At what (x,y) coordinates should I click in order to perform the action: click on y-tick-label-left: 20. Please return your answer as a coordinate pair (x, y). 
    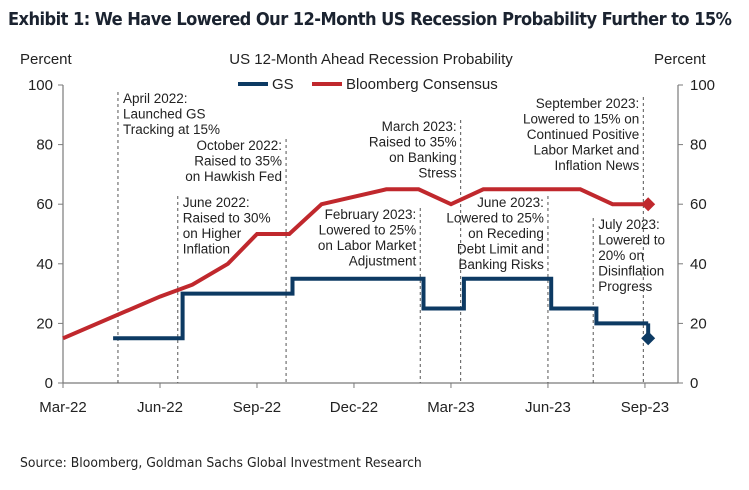
    Looking at the image, I should click on (44, 323).